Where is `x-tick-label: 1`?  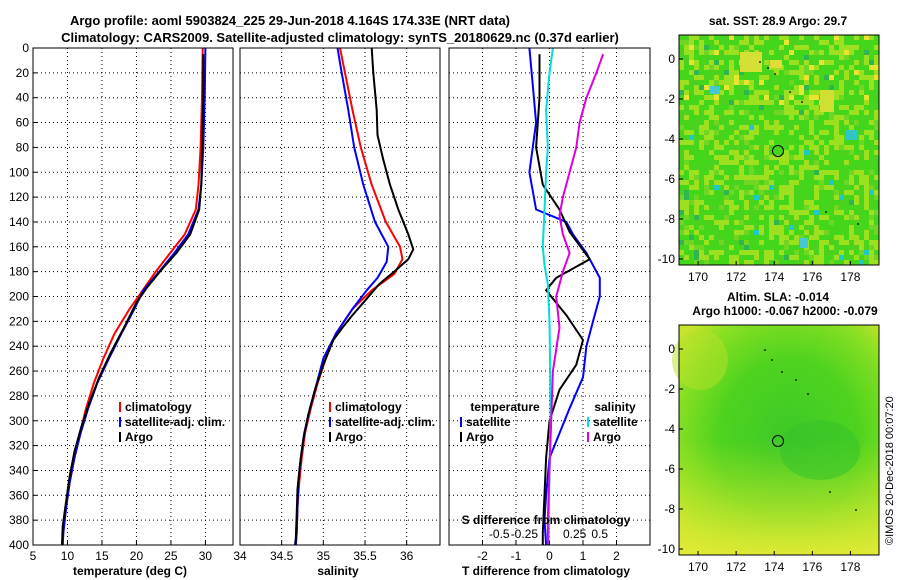 x-tick-label: 1 is located at coordinates (583, 556).